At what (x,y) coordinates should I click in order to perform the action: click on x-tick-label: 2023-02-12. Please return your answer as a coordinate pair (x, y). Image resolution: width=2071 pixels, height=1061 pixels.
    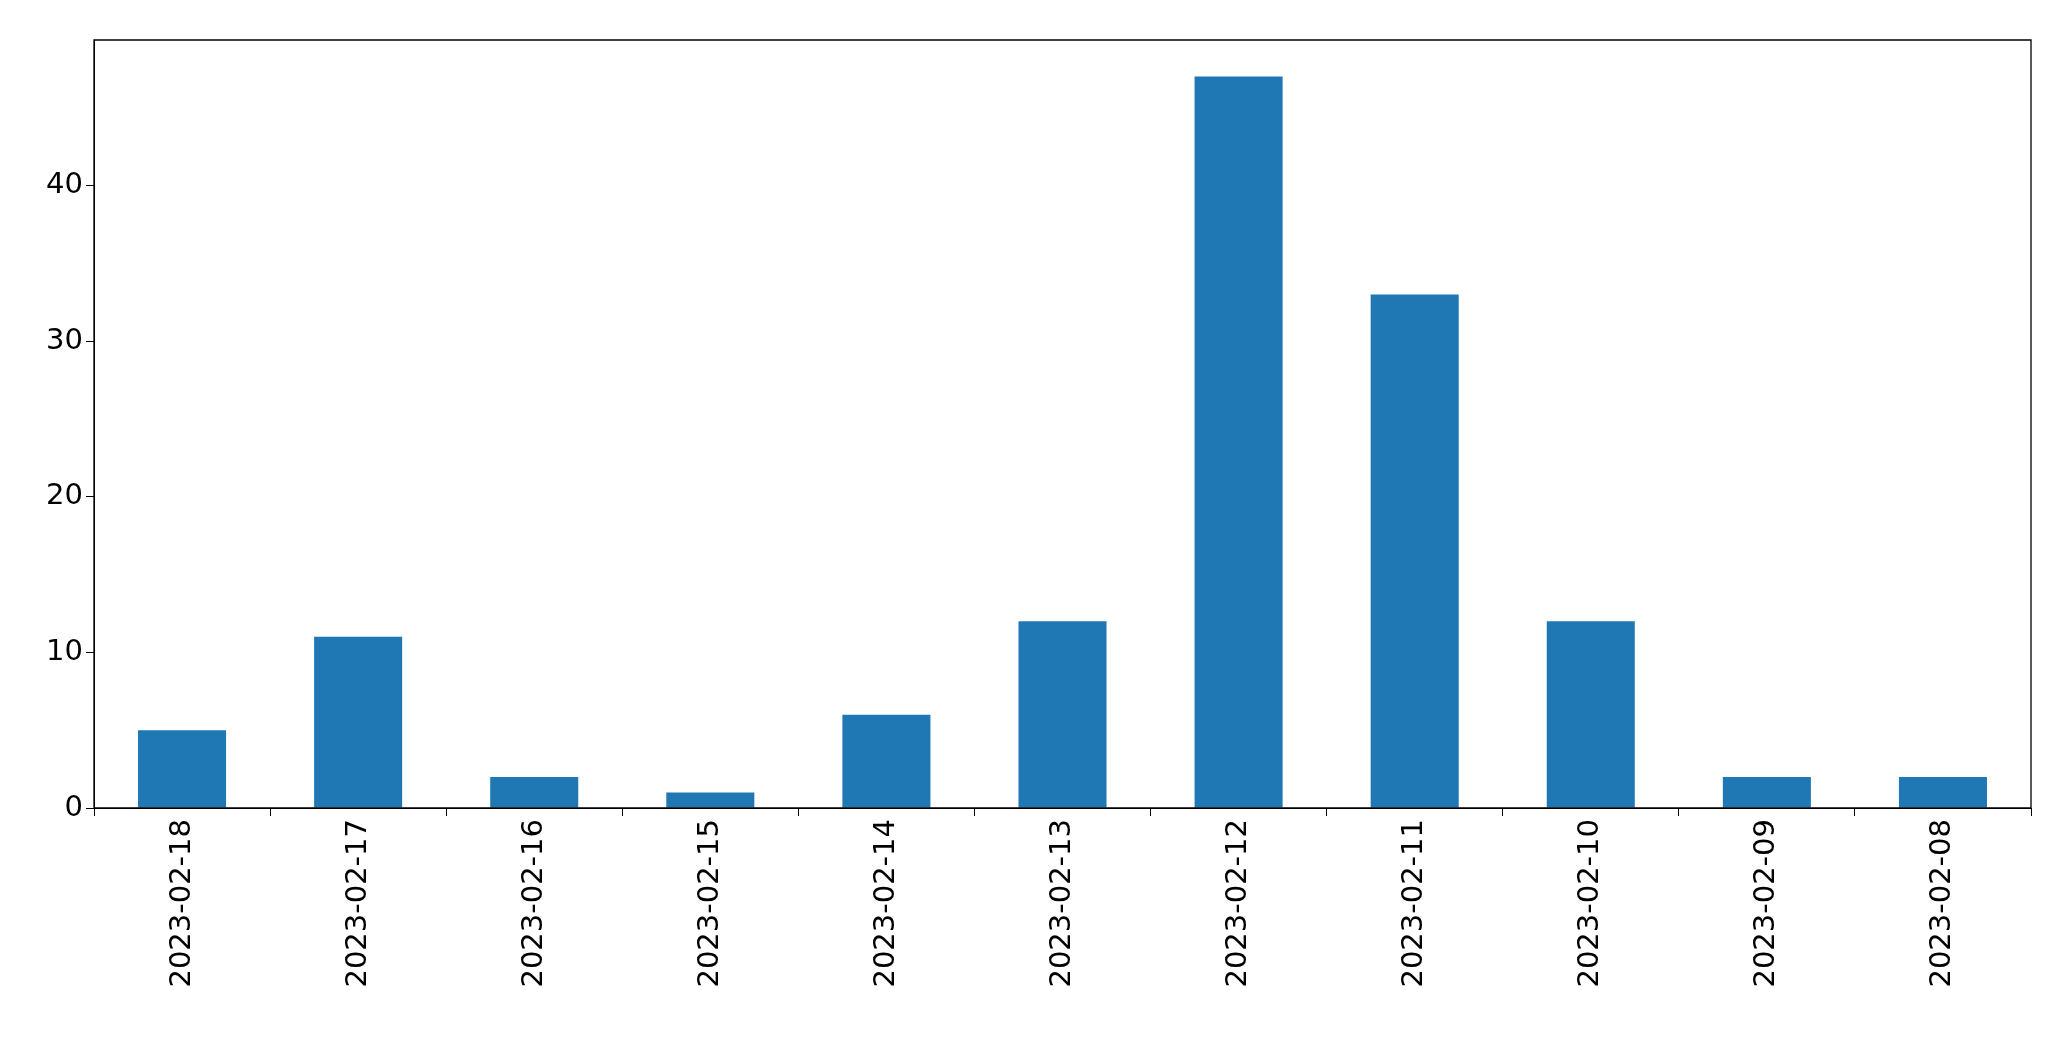
    Looking at the image, I should click on (1236, 903).